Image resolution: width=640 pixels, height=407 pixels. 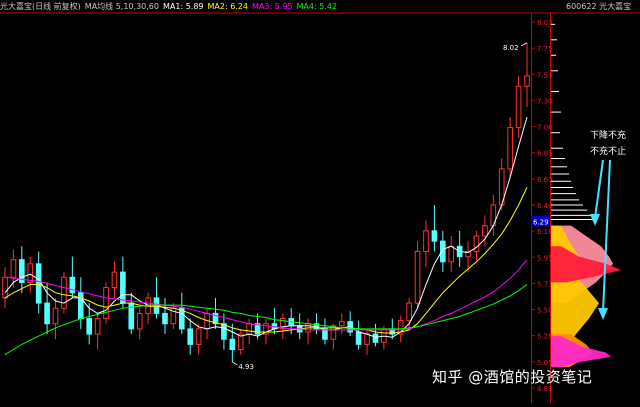 What do you see at coordinates (545, 75) in the screenshot?
I see `price-tick-label: 7.53` at bounding box center [545, 75].